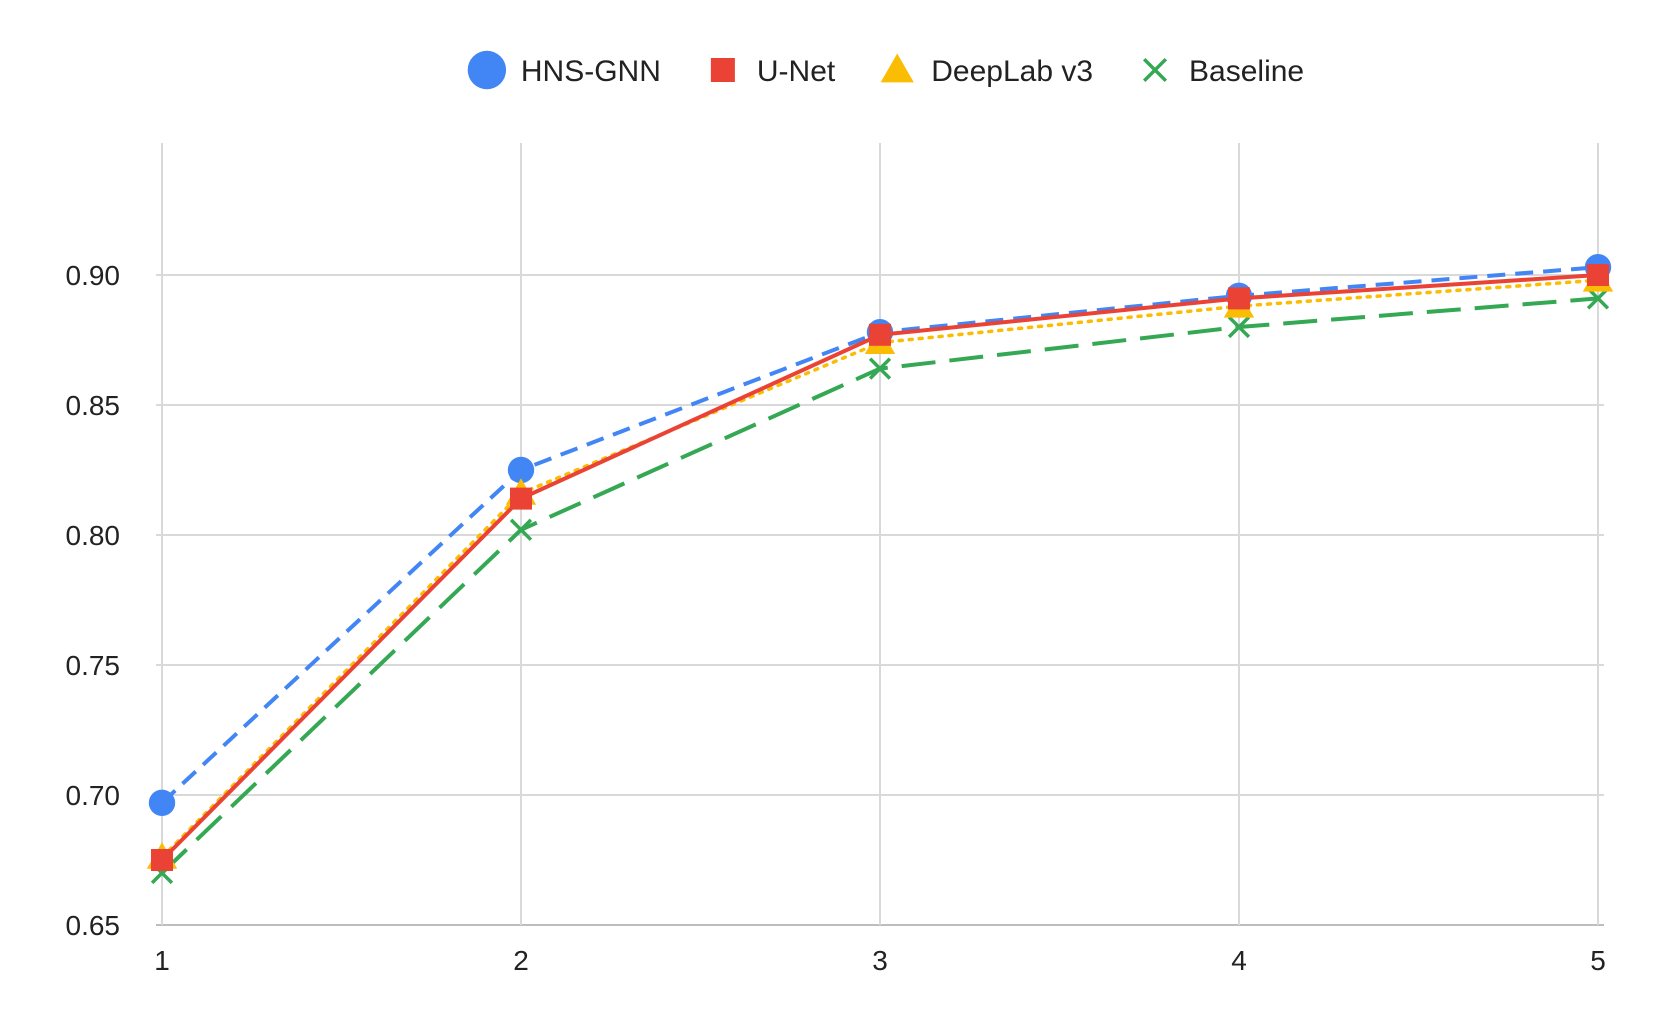  I want to click on legend: HNS-GNN U-Net DeepLab v3 Baseline, so click(885, 70).